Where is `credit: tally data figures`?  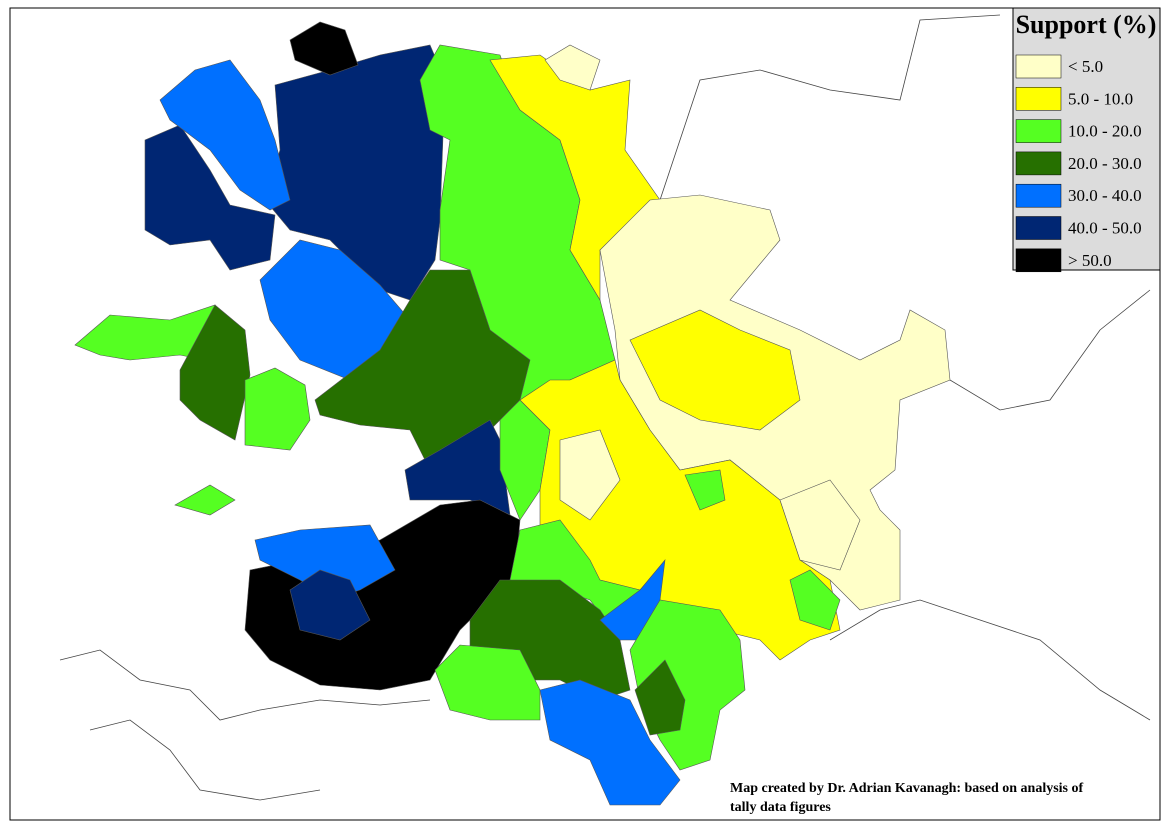 credit: tally data figures is located at coordinates (780, 807).